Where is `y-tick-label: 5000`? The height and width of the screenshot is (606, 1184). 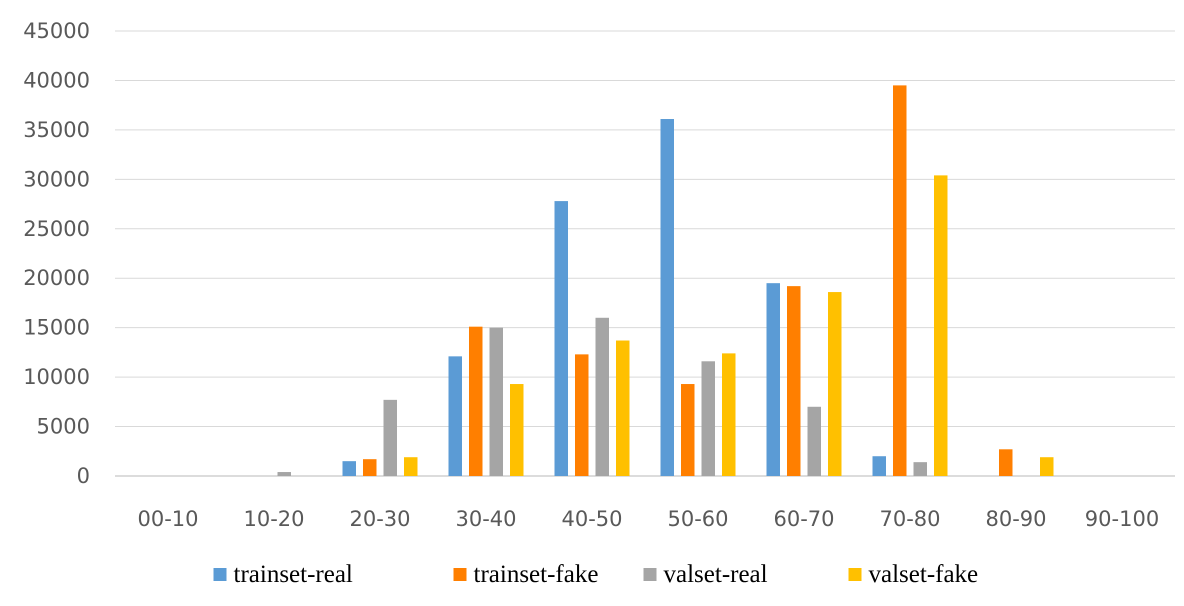
y-tick-label: 5000 is located at coordinates (63, 427).